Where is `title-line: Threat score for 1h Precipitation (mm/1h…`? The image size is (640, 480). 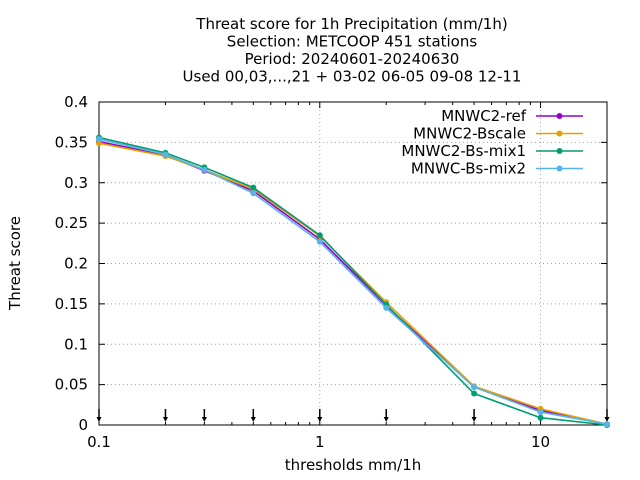
title-line: Threat score for 1h Precipitation (mm/1h… is located at coordinates (351, 24).